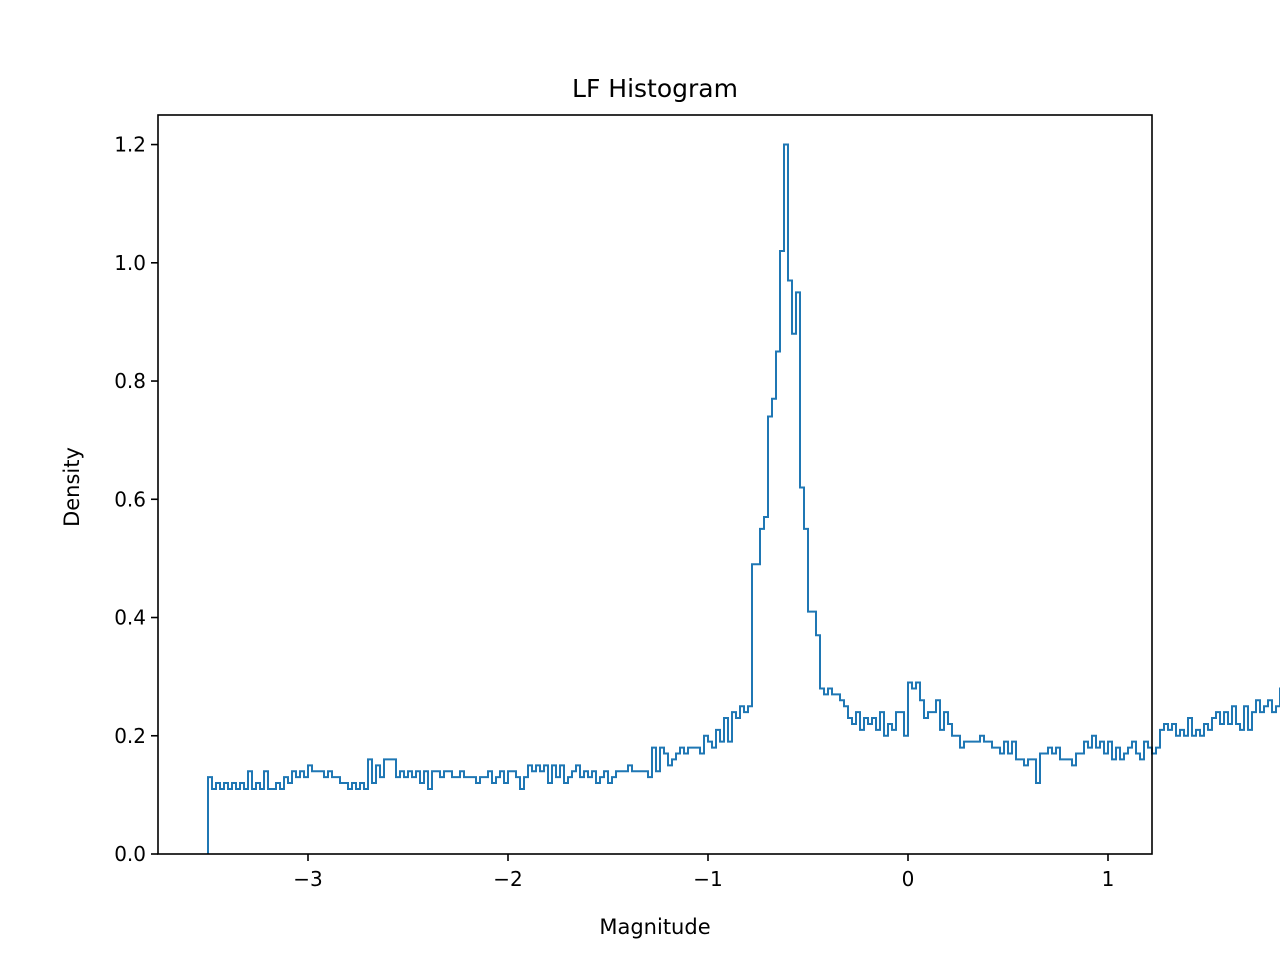  Describe the element at coordinates (130, 263) in the screenshot. I see `y-tick-label: 1.0` at that location.